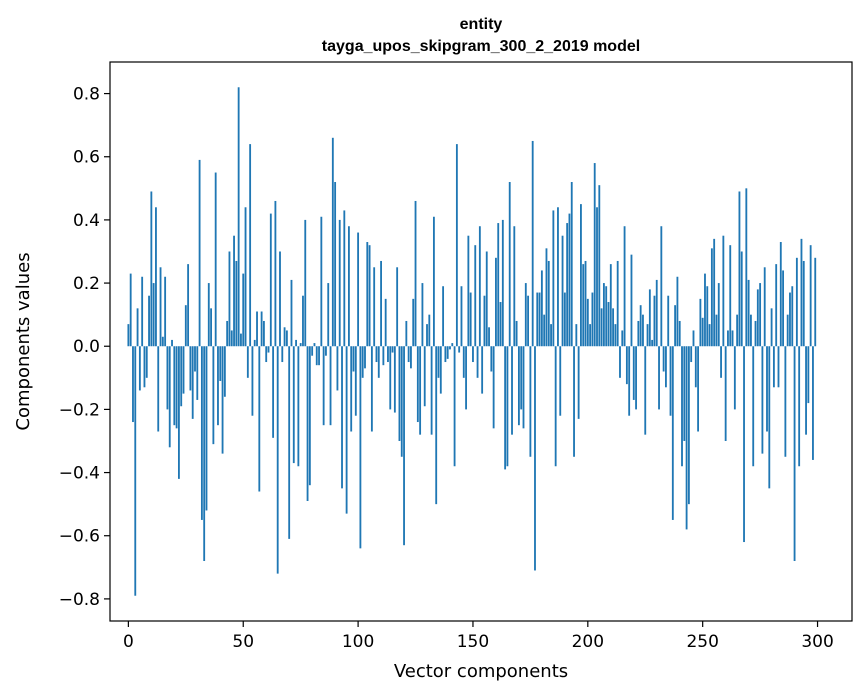 This screenshot has height=696, width=867. I want to click on x-axis-label: Vector components, so click(481, 671).